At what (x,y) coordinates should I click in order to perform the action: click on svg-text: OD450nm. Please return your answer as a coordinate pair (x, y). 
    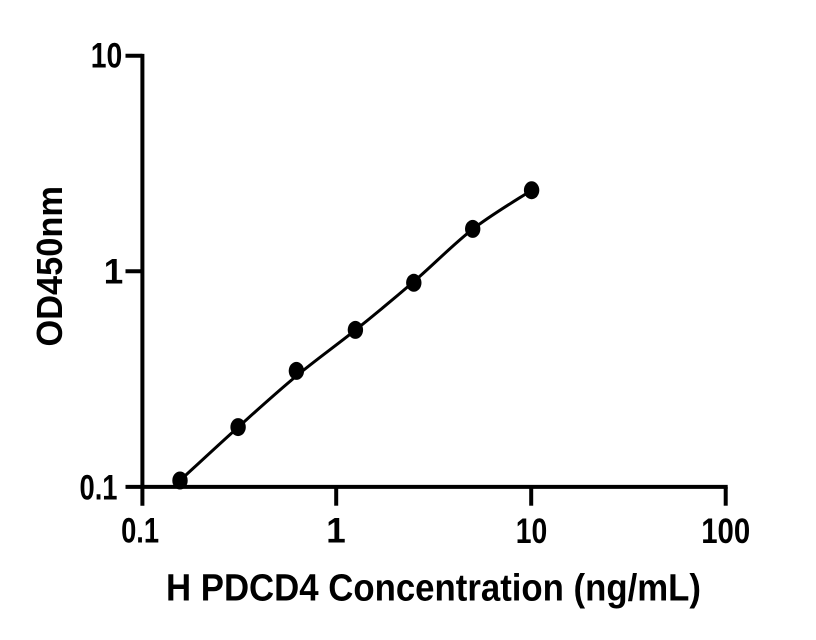
    Looking at the image, I should click on (49, 266).